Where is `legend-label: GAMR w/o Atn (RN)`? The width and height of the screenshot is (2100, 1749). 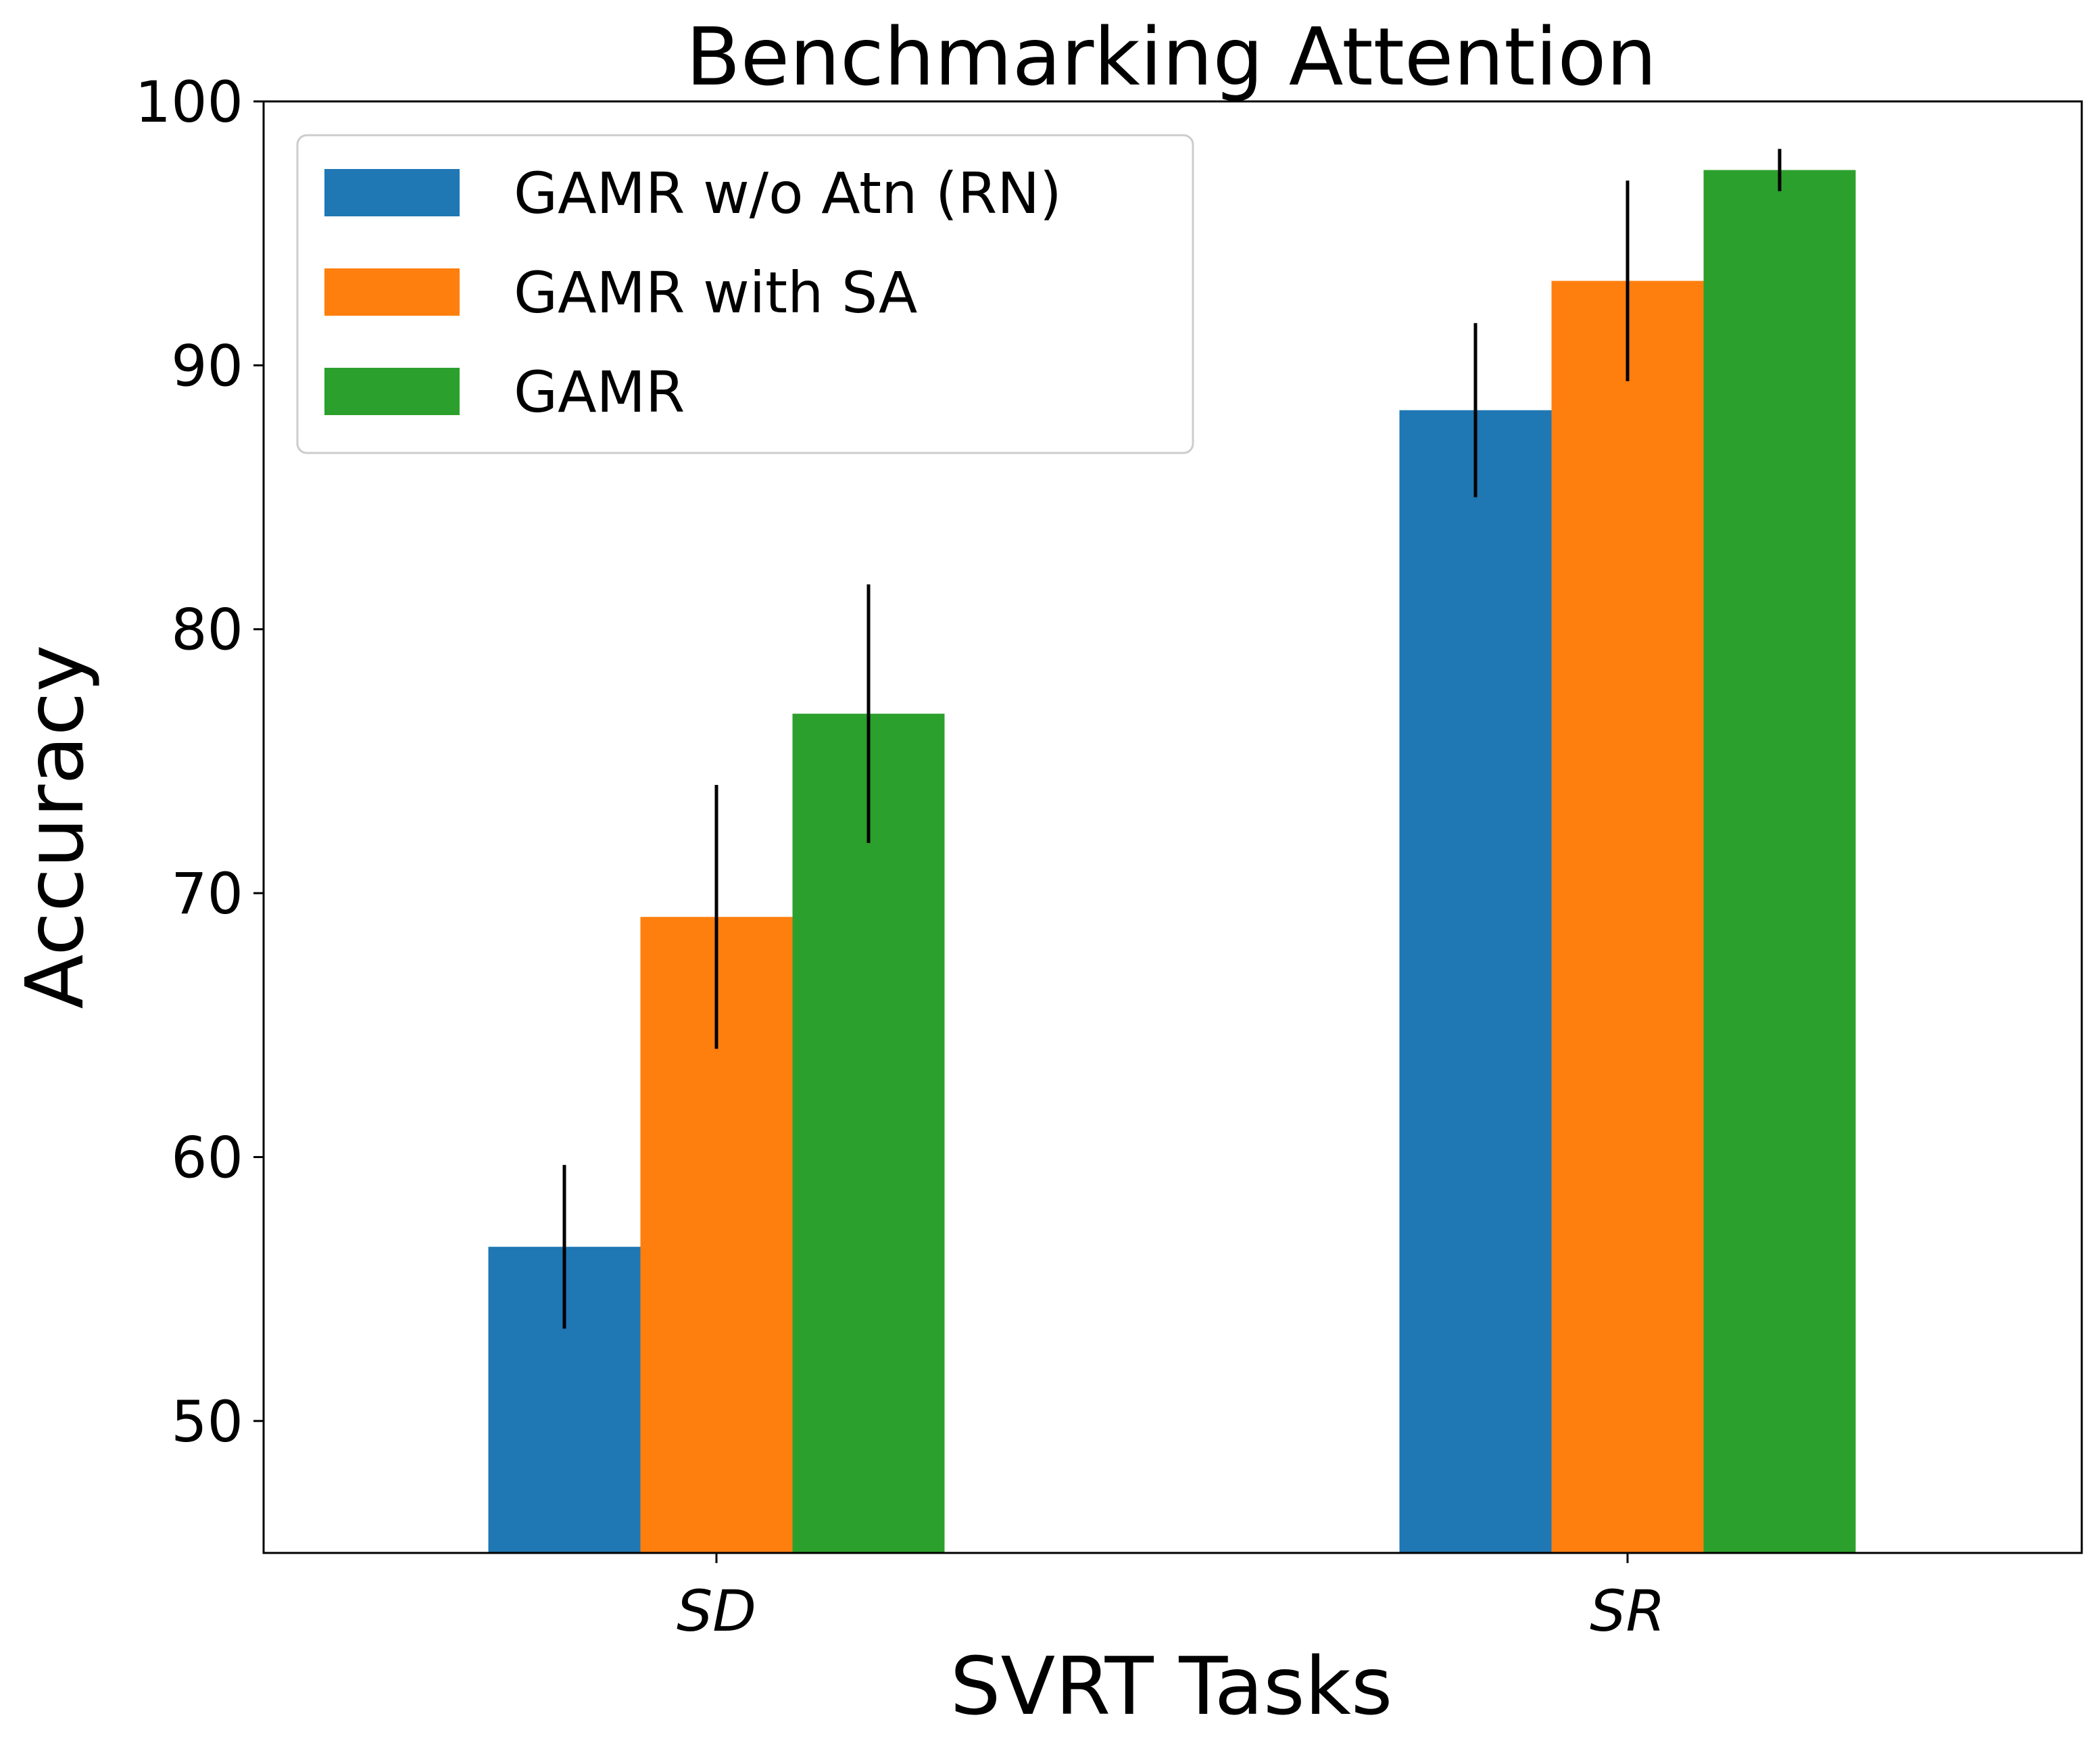
legend-label: GAMR w/o Atn (RN) is located at coordinates (788, 193).